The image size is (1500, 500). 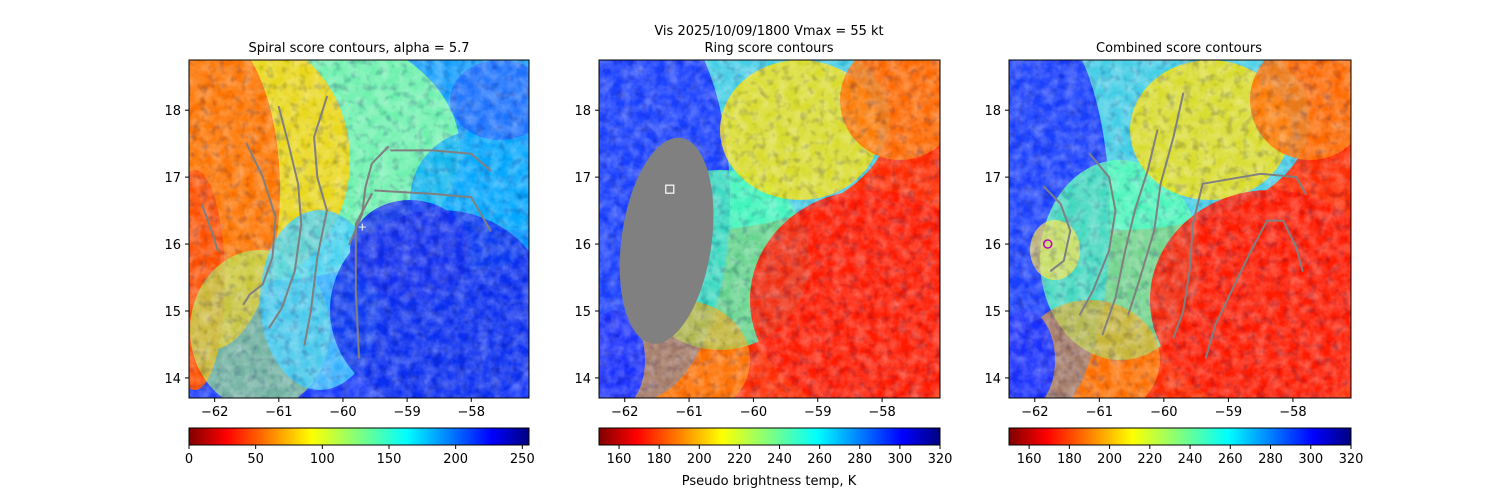 What do you see at coordinates (1047, 244) in the screenshot?
I see `panel-combined-center-marker` at bounding box center [1047, 244].